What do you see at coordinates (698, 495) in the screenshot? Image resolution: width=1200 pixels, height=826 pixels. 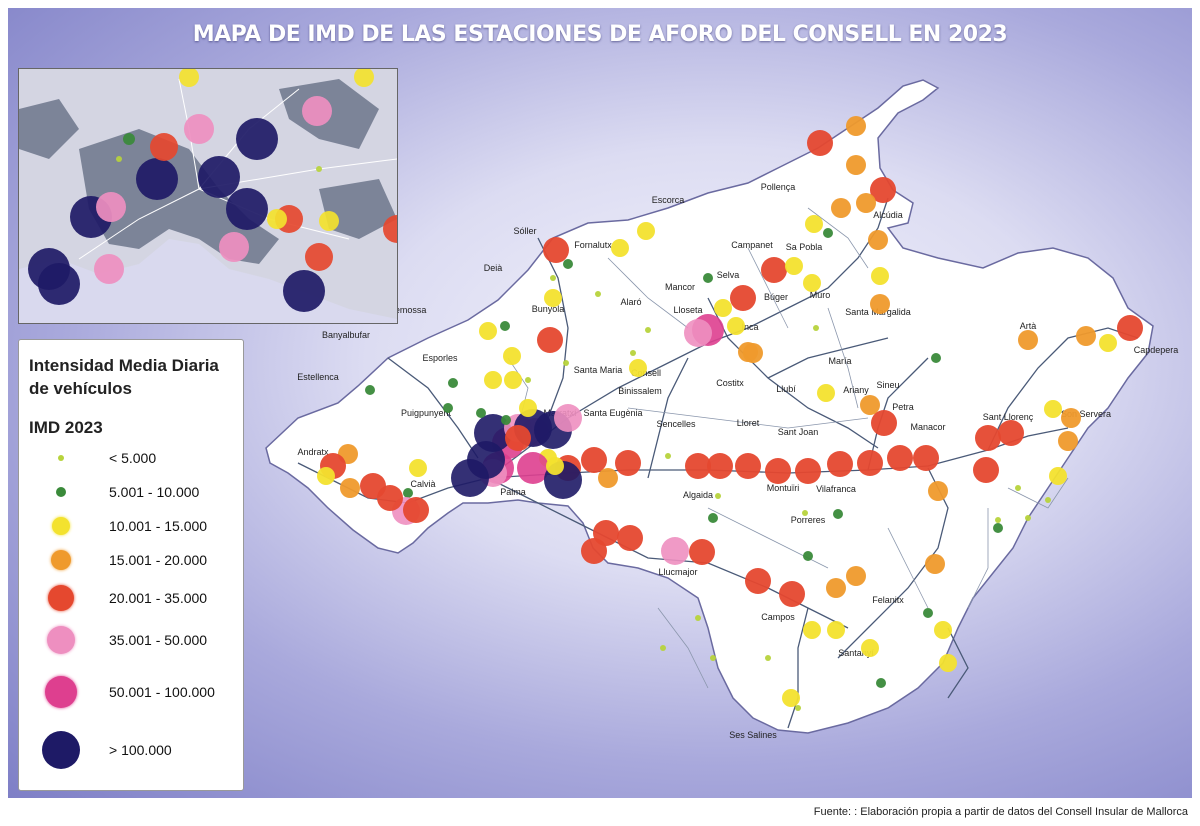 I see `place-label: Algaida` at bounding box center [698, 495].